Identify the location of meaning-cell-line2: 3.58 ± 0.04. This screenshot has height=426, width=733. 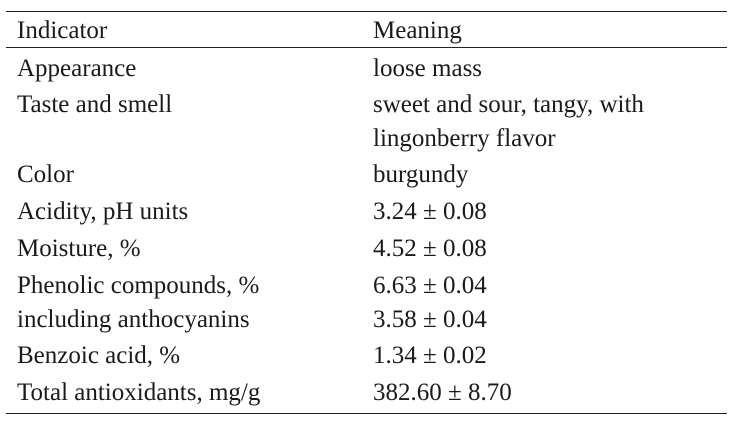
(430, 319).